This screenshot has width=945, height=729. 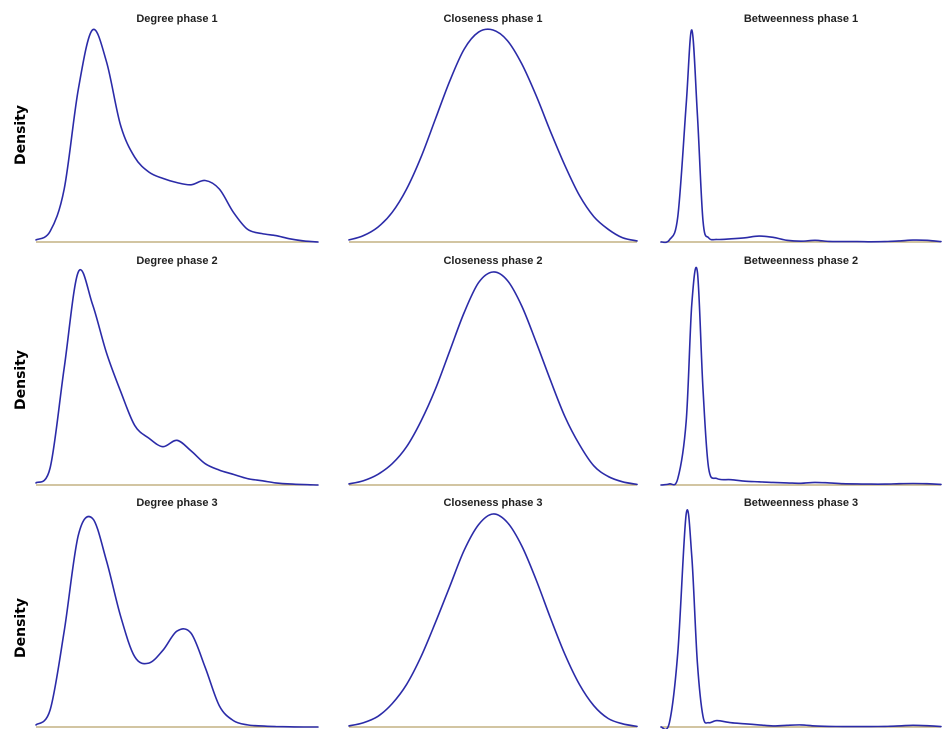 What do you see at coordinates (492, 503) in the screenshot?
I see `panel-title: Closeness phase 3` at bounding box center [492, 503].